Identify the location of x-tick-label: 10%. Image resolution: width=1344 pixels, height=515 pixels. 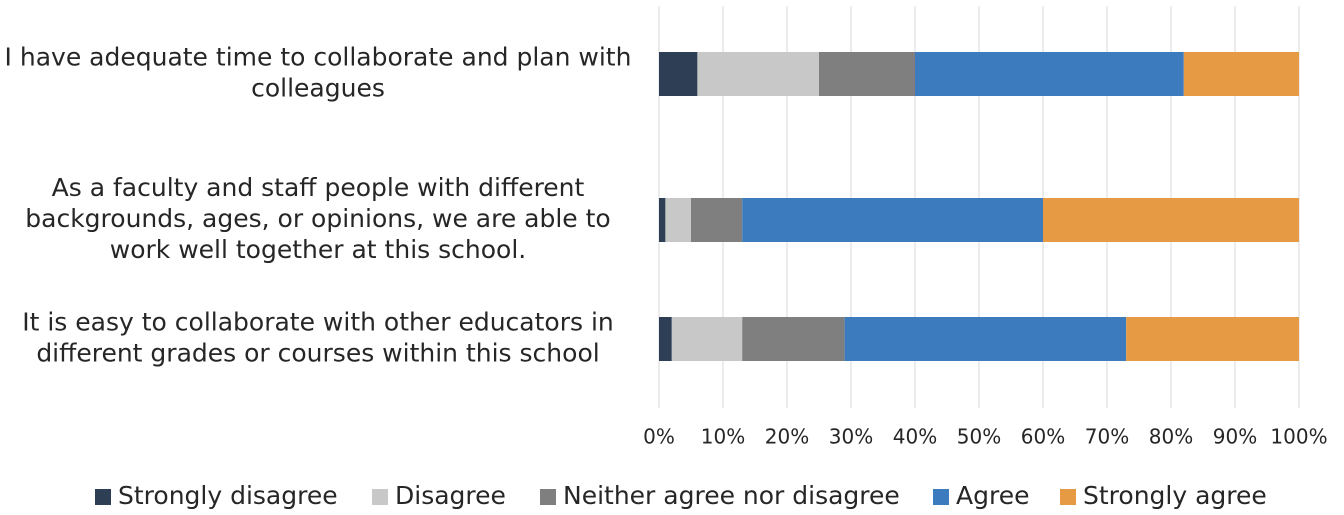
(723, 437).